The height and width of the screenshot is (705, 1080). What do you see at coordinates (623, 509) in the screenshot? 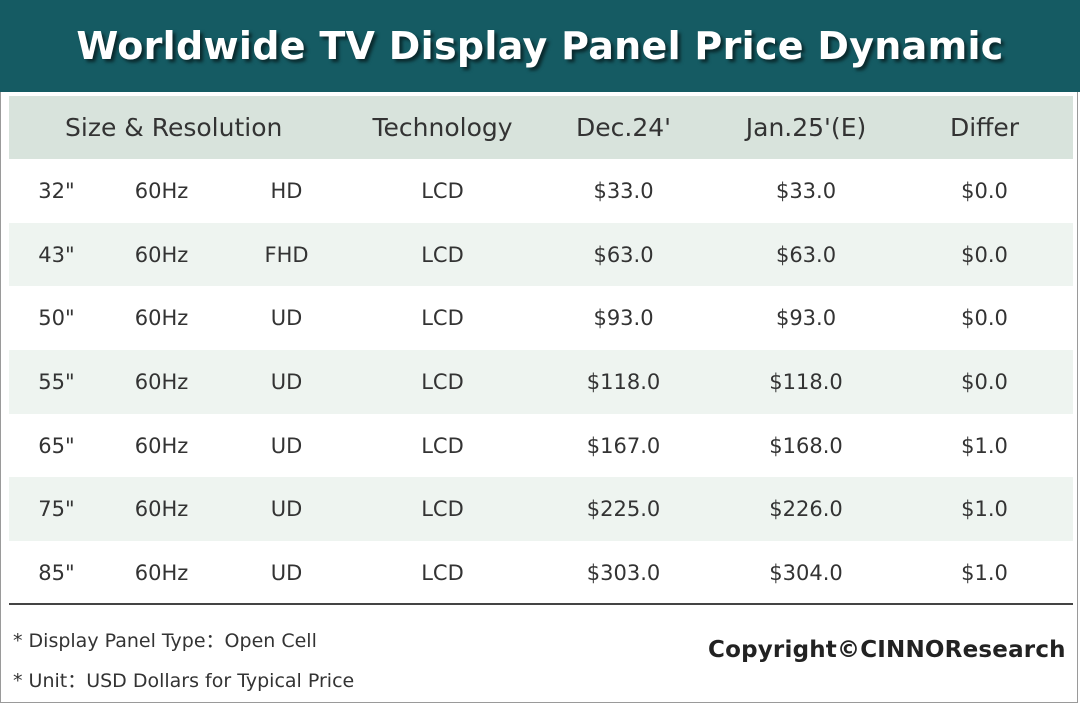
I see `cell-dec24-price: $225.0` at bounding box center [623, 509].